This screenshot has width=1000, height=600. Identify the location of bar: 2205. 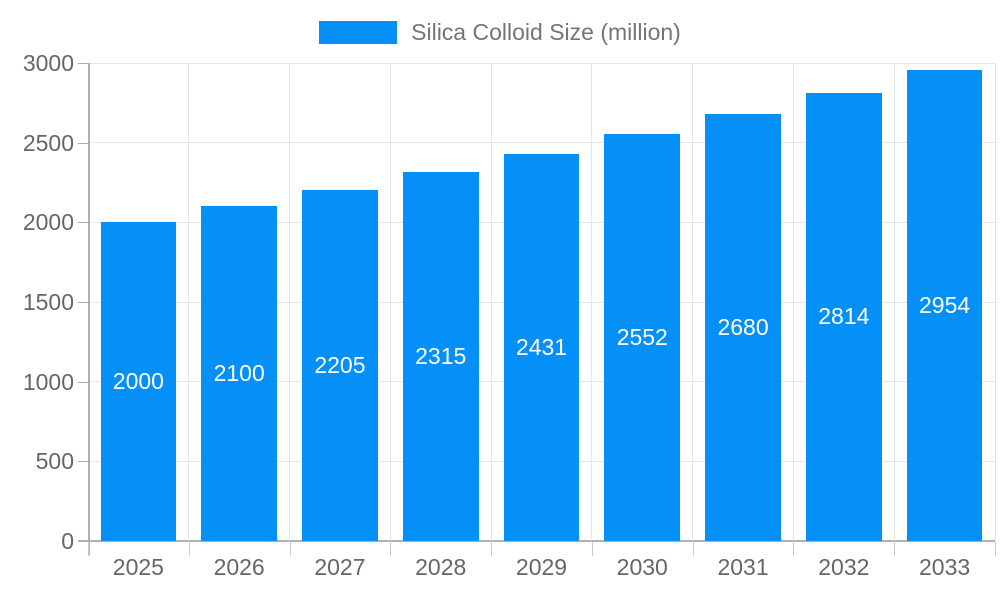
(340, 365).